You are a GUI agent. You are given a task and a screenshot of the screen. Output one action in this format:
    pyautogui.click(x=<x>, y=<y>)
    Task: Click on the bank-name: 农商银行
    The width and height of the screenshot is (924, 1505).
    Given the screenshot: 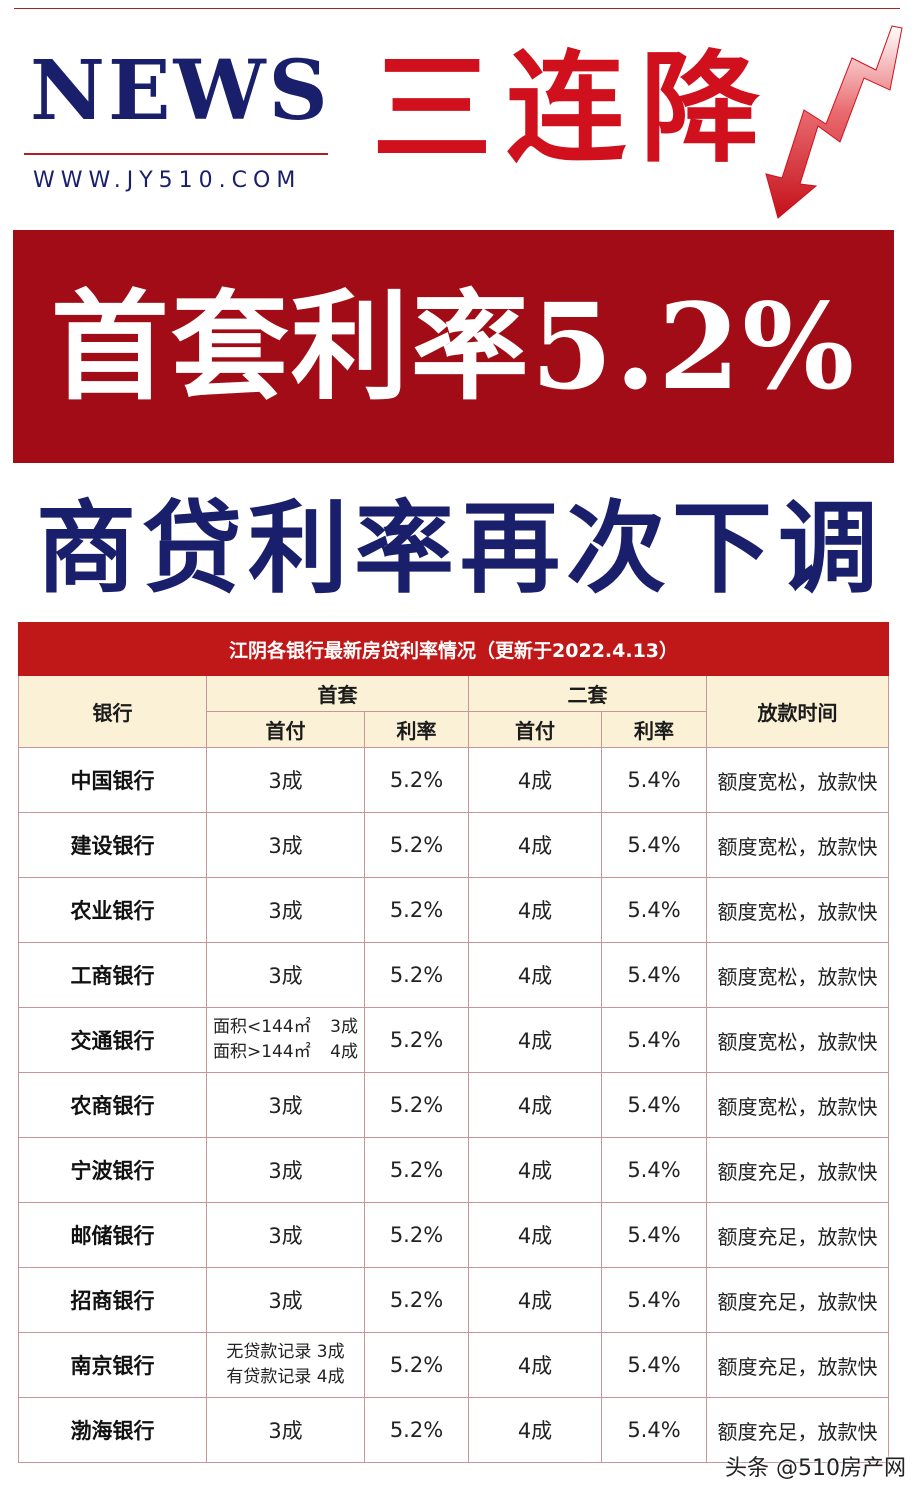 What is the action you would take?
    pyautogui.click(x=112, y=1105)
    